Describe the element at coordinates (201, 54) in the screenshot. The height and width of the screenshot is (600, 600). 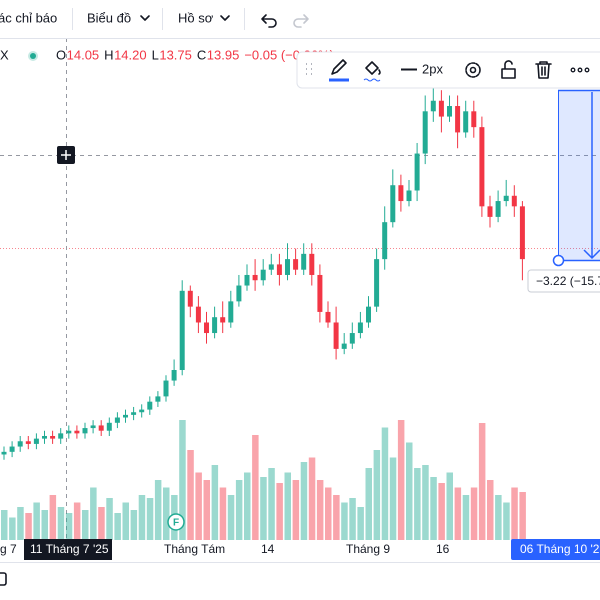
I see `legend-c-label: C` at that location.